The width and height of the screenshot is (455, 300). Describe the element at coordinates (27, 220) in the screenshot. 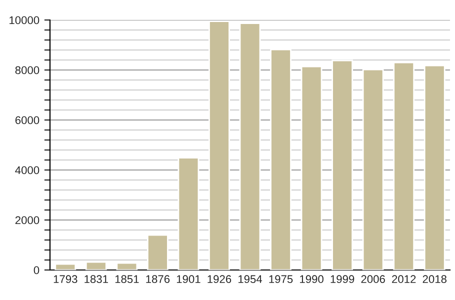

I see `y-tick-label: 2000` at that location.